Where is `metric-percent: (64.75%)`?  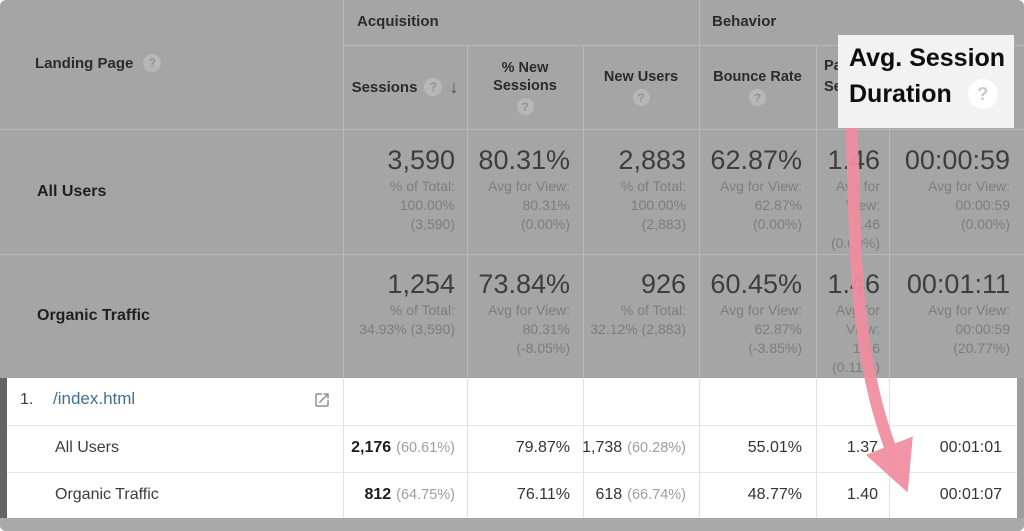
metric-percent: (64.75%) is located at coordinates (425, 495).